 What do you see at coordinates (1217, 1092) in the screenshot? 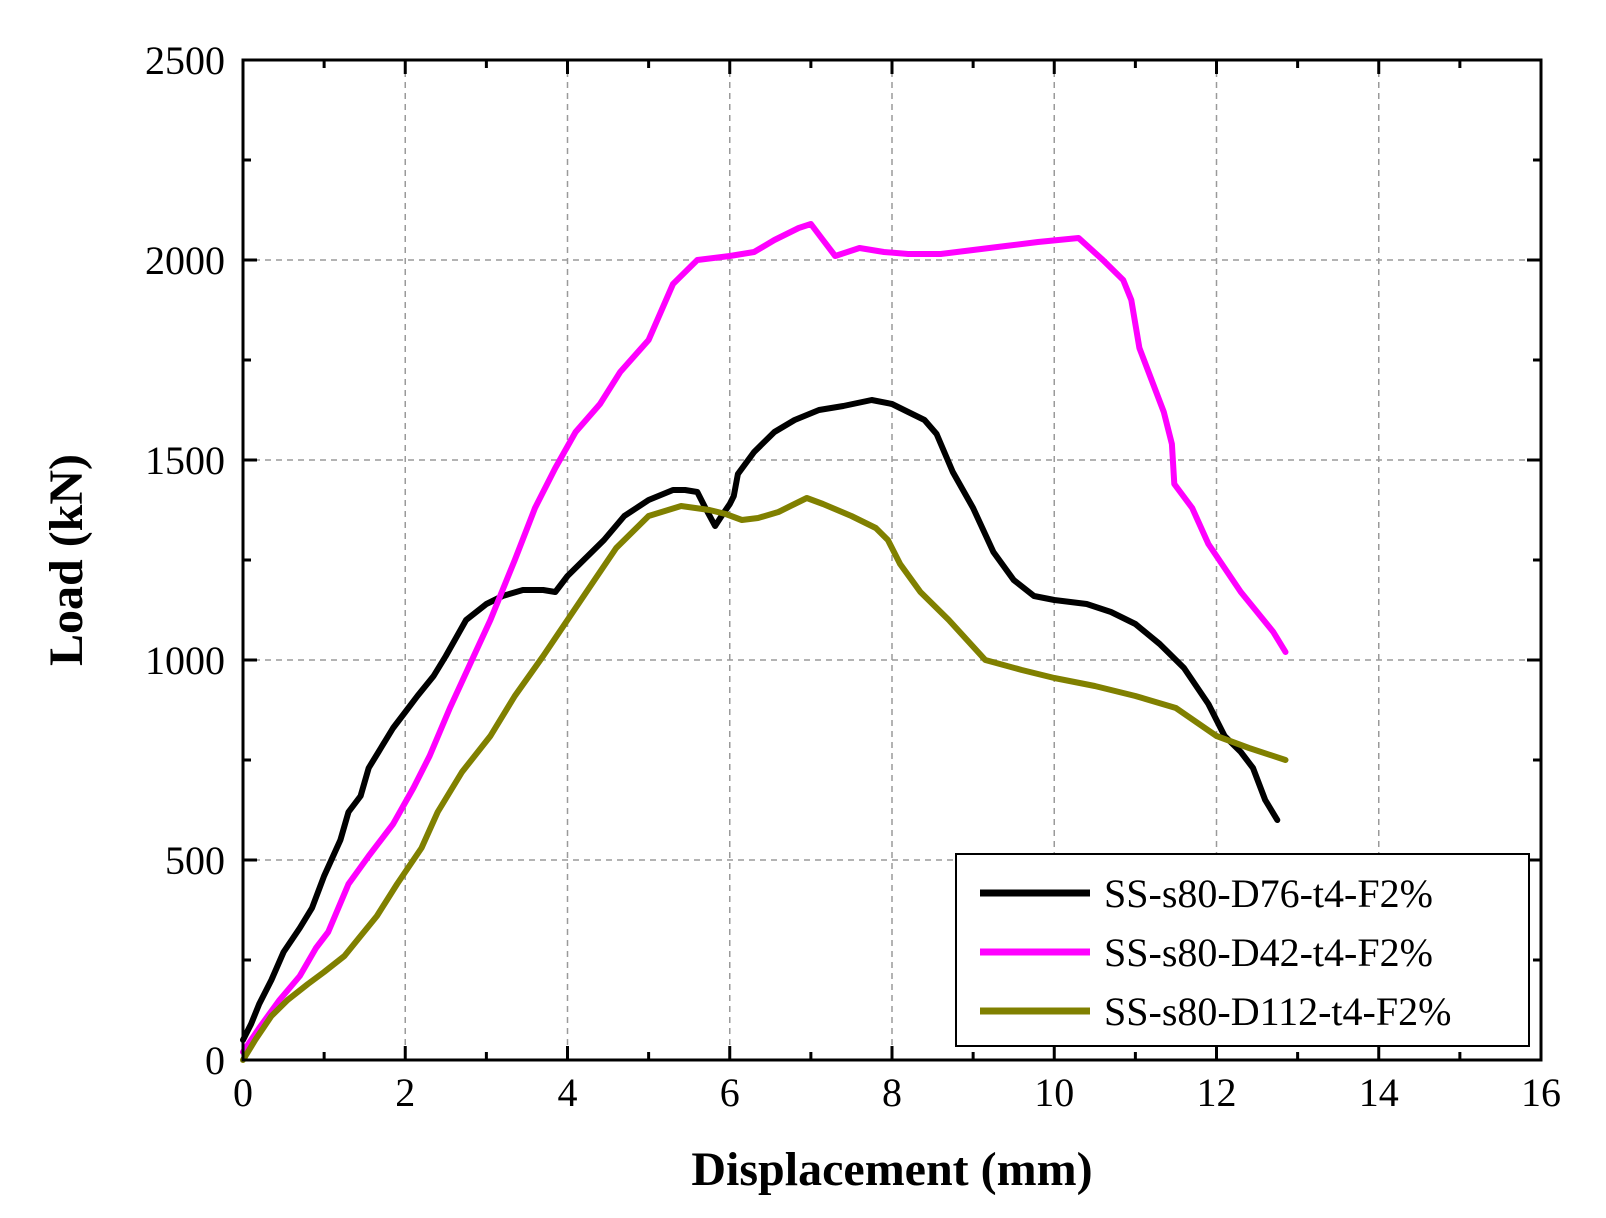
I see `x-tick-label: 12` at bounding box center [1217, 1092].